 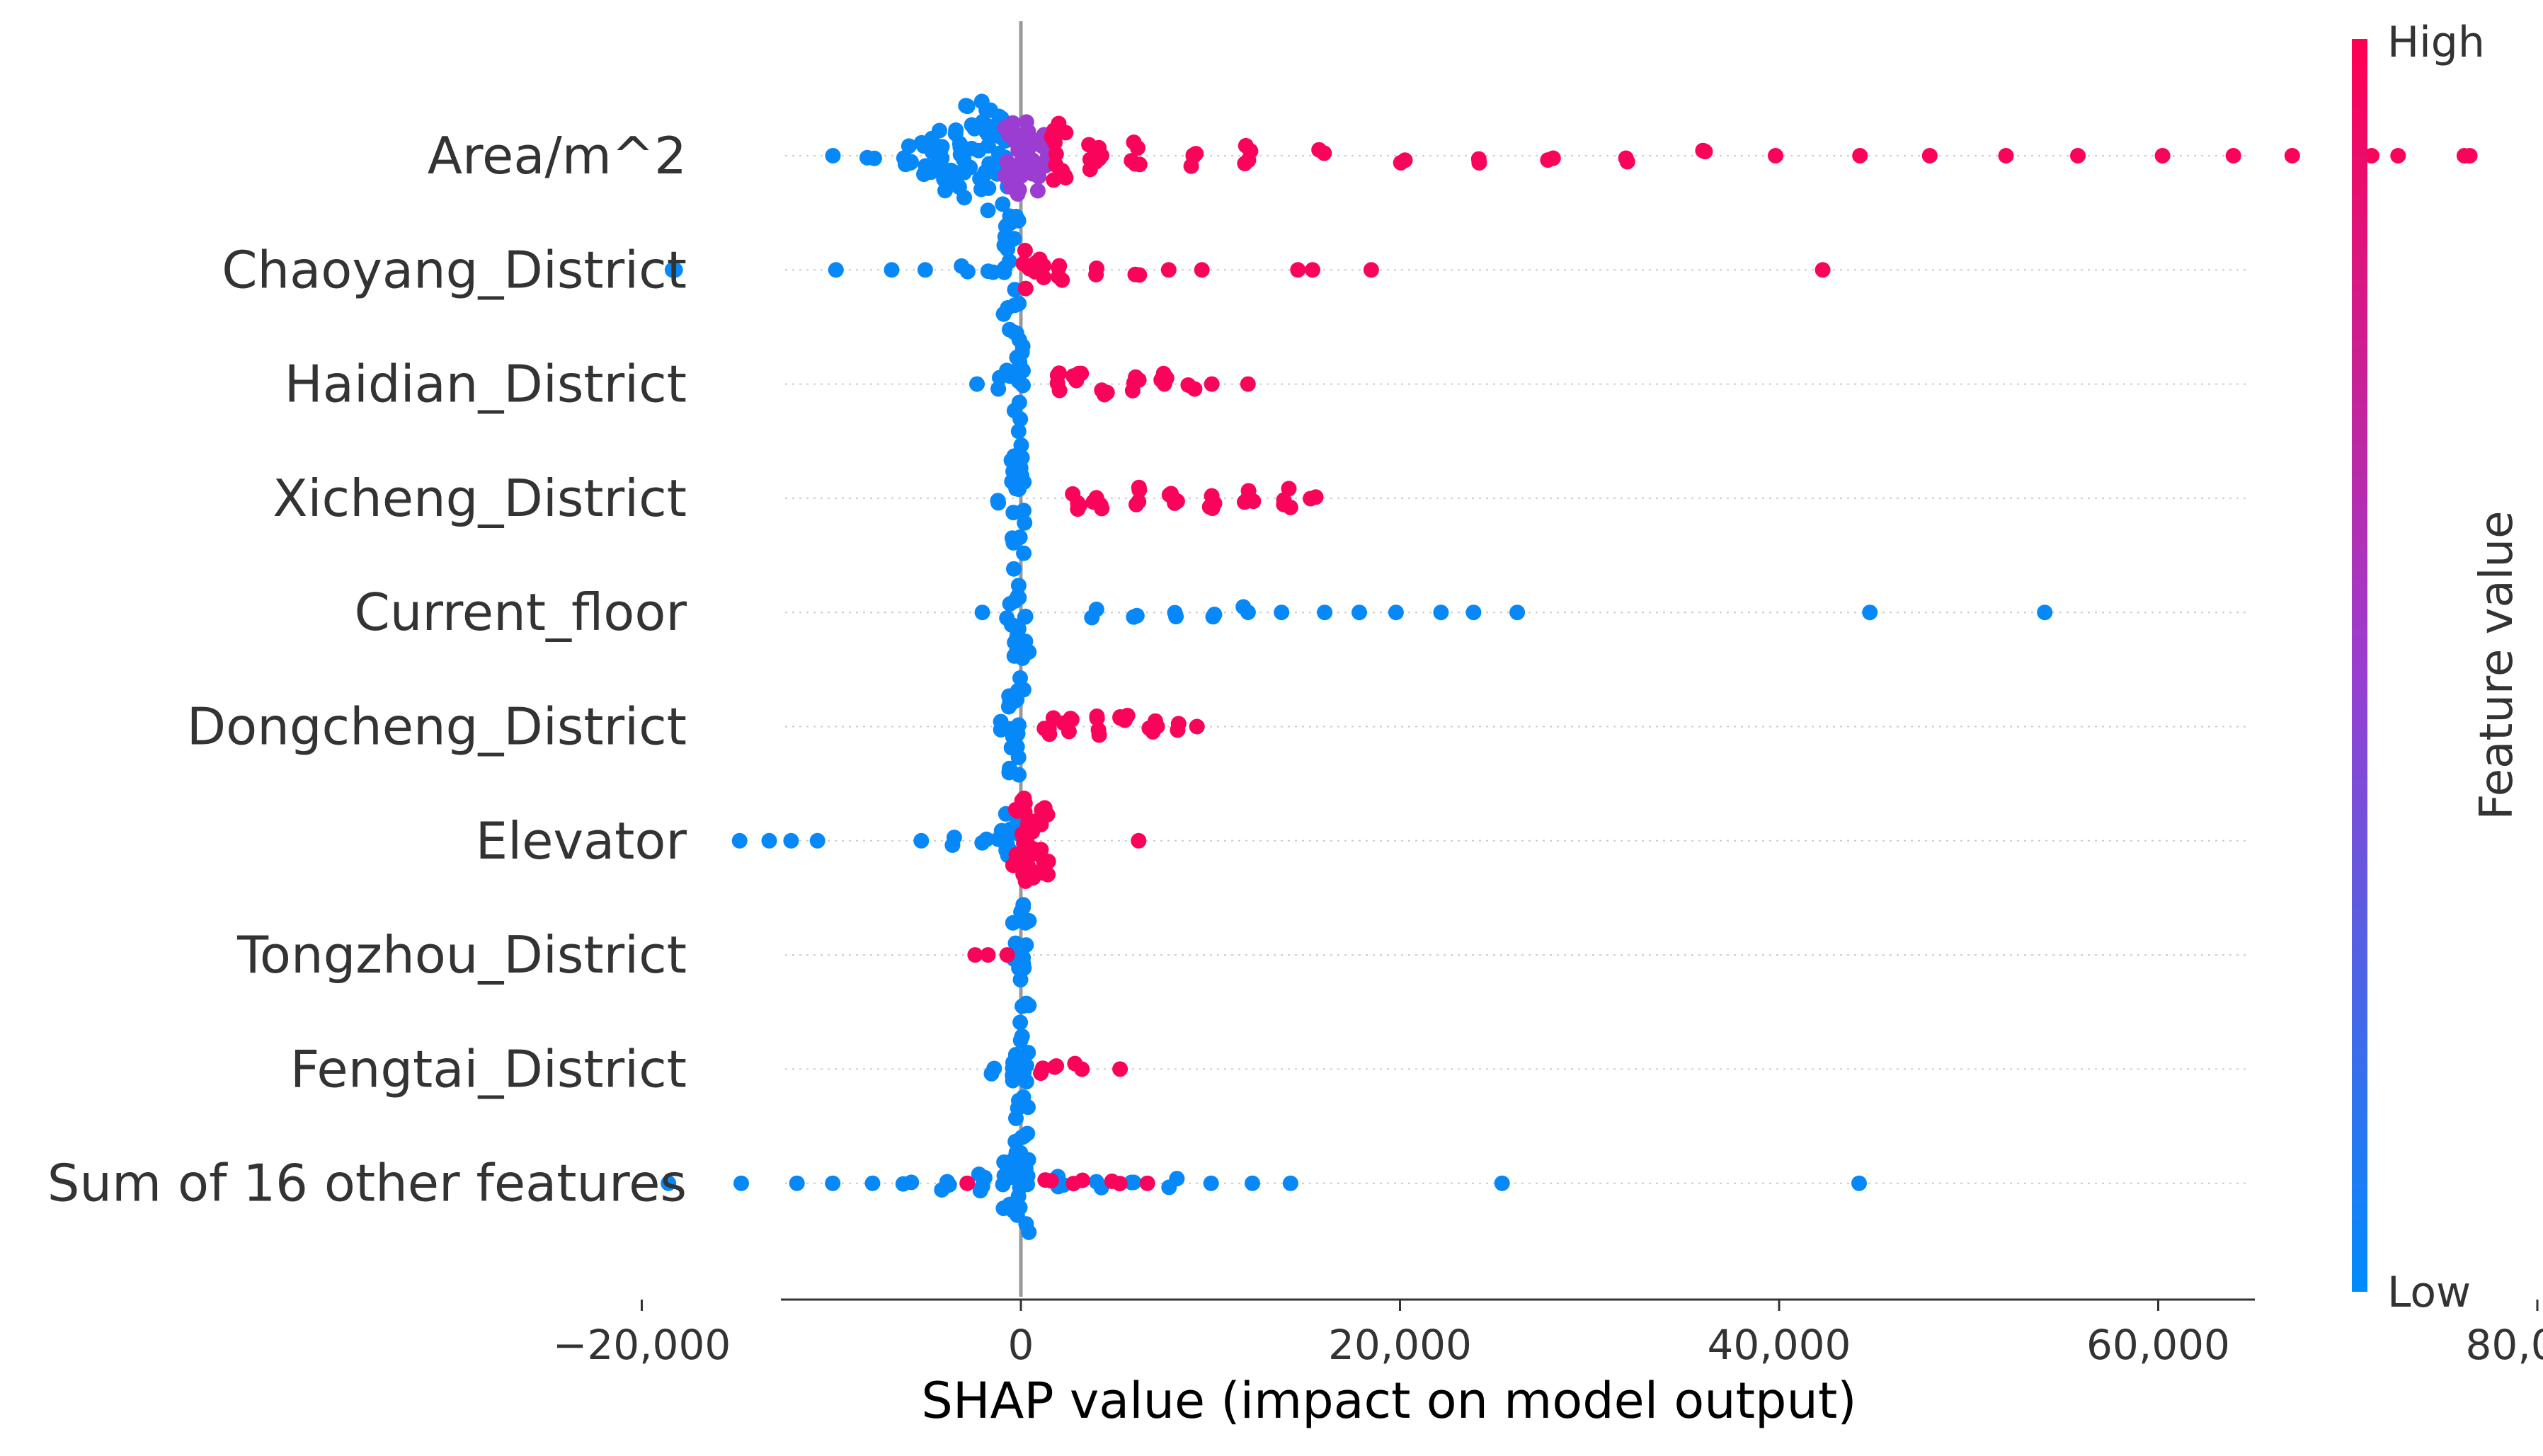 What do you see at coordinates (488, 1069) in the screenshot?
I see `feature-label: Fengtai_District` at bounding box center [488, 1069].